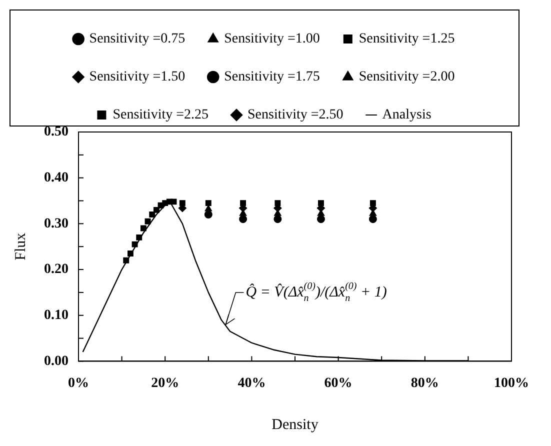 The image size is (551, 446). Describe the element at coordinates (56, 270) in the screenshot. I see `y-tick-label: 0.20` at that location.